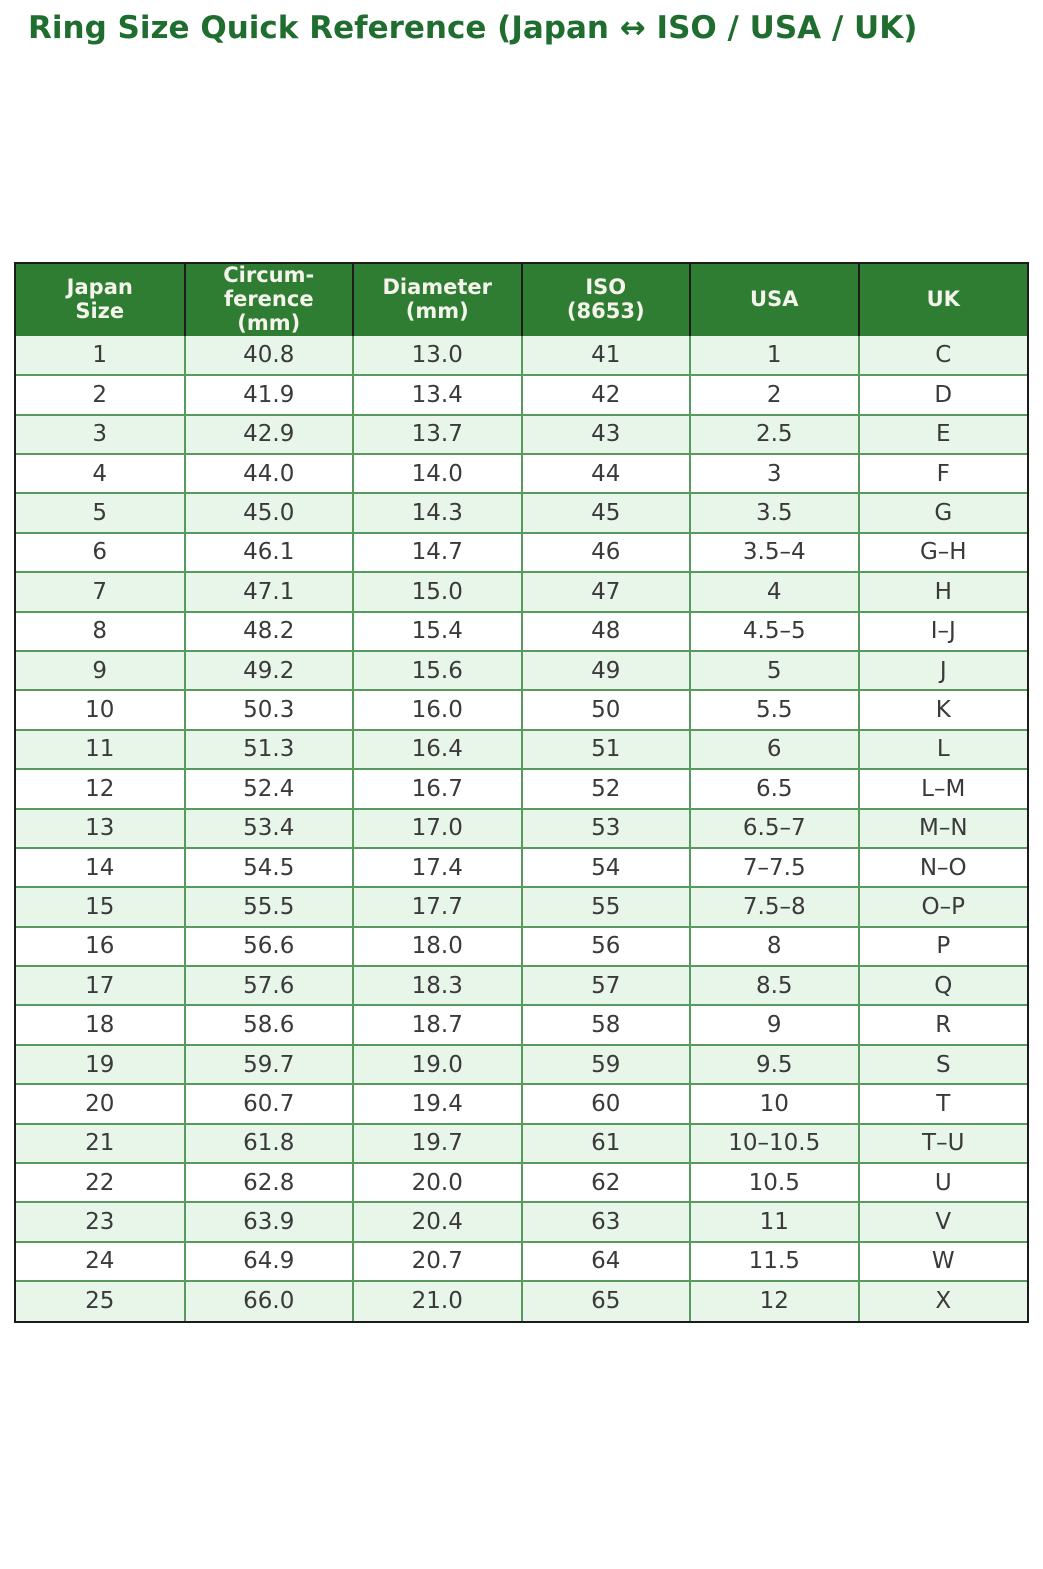 Image resolution: width=1043 pixels, height=1569 pixels. What do you see at coordinates (268, 473) in the screenshot?
I see `cell-circumference: 44.0` at bounding box center [268, 473].